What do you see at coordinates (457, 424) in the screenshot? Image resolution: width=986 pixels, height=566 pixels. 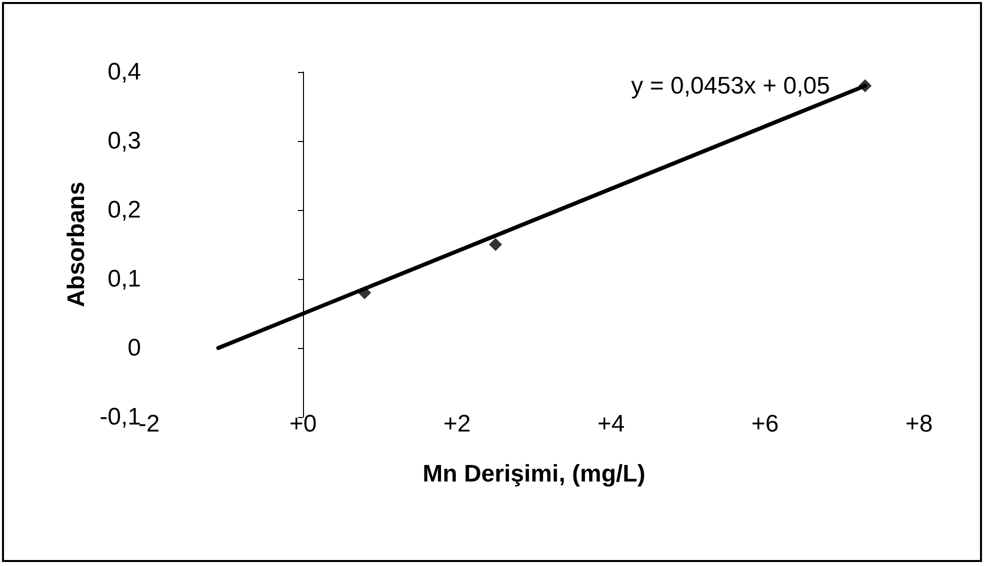 I see `x-tick-label: +2` at bounding box center [457, 424].